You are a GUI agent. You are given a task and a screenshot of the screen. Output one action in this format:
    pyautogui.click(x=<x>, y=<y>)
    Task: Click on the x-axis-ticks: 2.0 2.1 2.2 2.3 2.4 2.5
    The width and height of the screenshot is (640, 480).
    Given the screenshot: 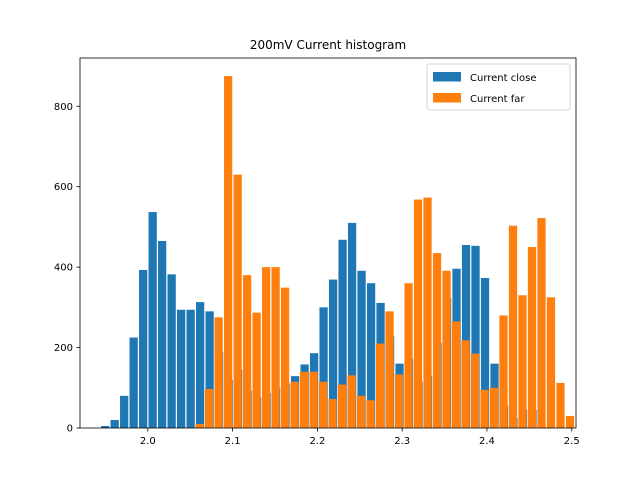 What is the action you would take?
    pyautogui.click(x=360, y=437)
    